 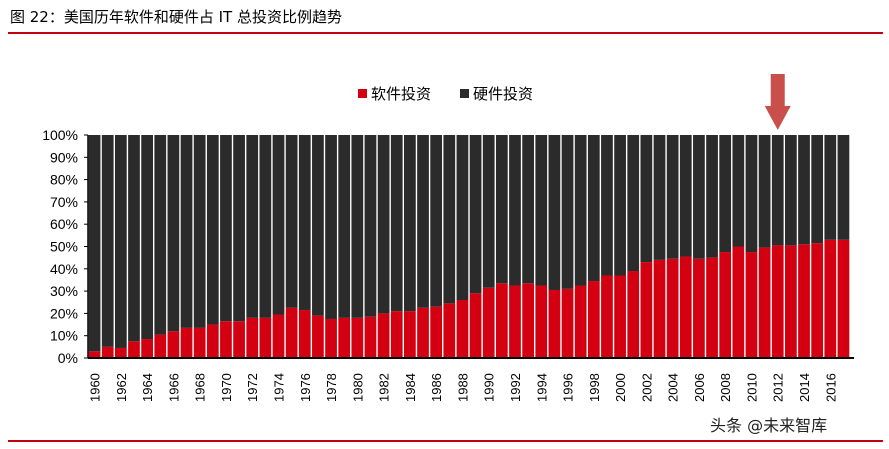 I want to click on software-bar-2002, so click(x=646, y=310).